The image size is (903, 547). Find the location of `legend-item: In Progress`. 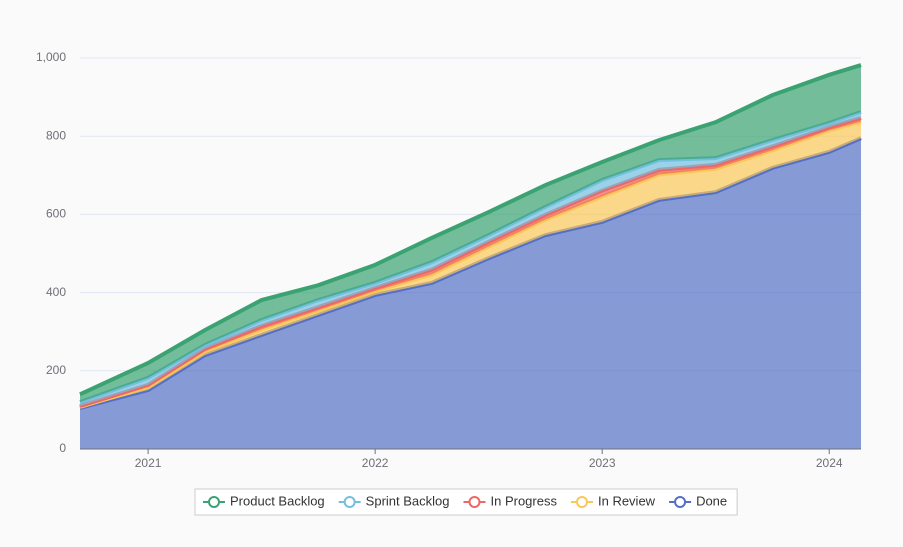

legend-item: In Progress is located at coordinates (510, 500).